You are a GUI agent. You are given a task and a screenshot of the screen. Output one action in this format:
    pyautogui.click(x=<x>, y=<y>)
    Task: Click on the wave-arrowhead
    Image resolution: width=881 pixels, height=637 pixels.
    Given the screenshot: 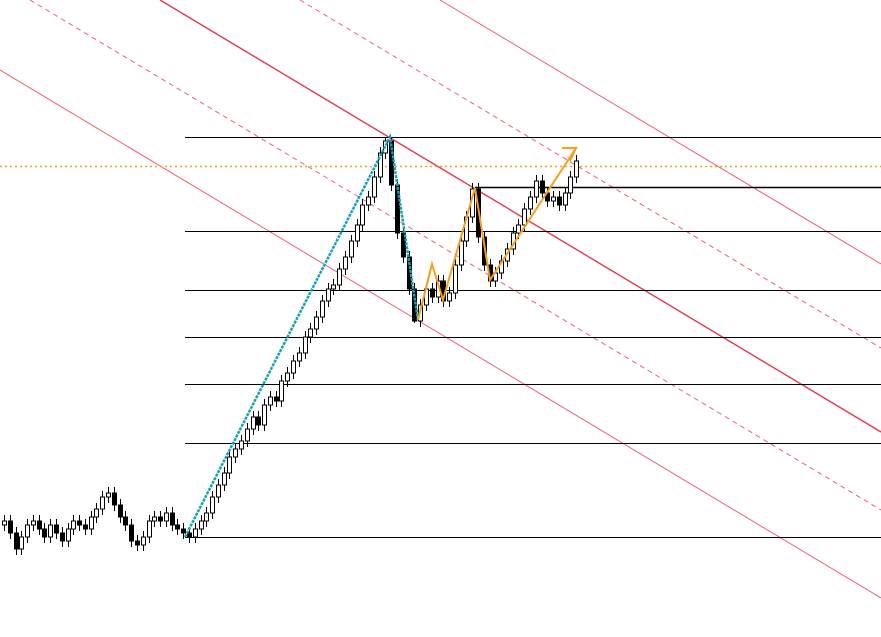 What is the action you would take?
    pyautogui.click(x=570, y=154)
    